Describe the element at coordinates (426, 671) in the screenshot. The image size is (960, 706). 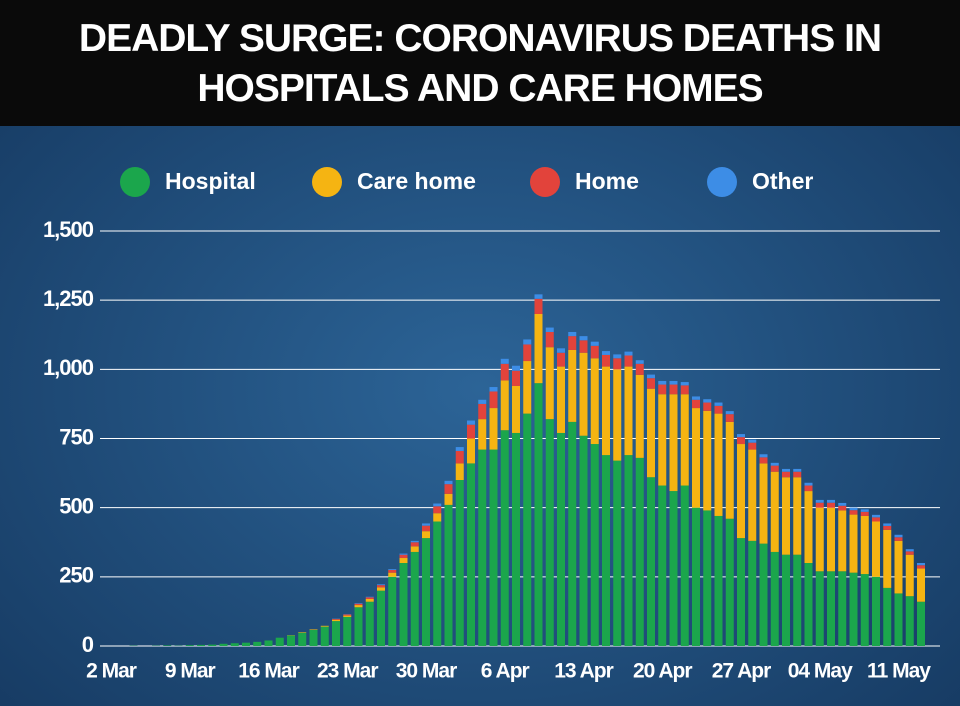
I see `x-tick-label: 30 Mar` at that location.